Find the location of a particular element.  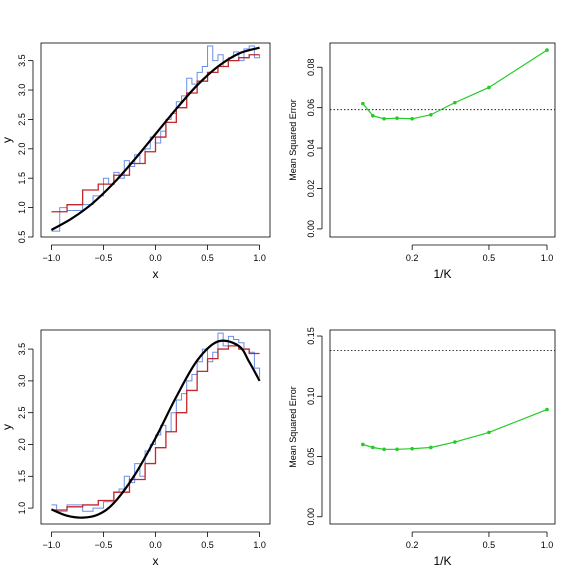

y-tick-label: 0.02 is located at coordinates (311, 189).